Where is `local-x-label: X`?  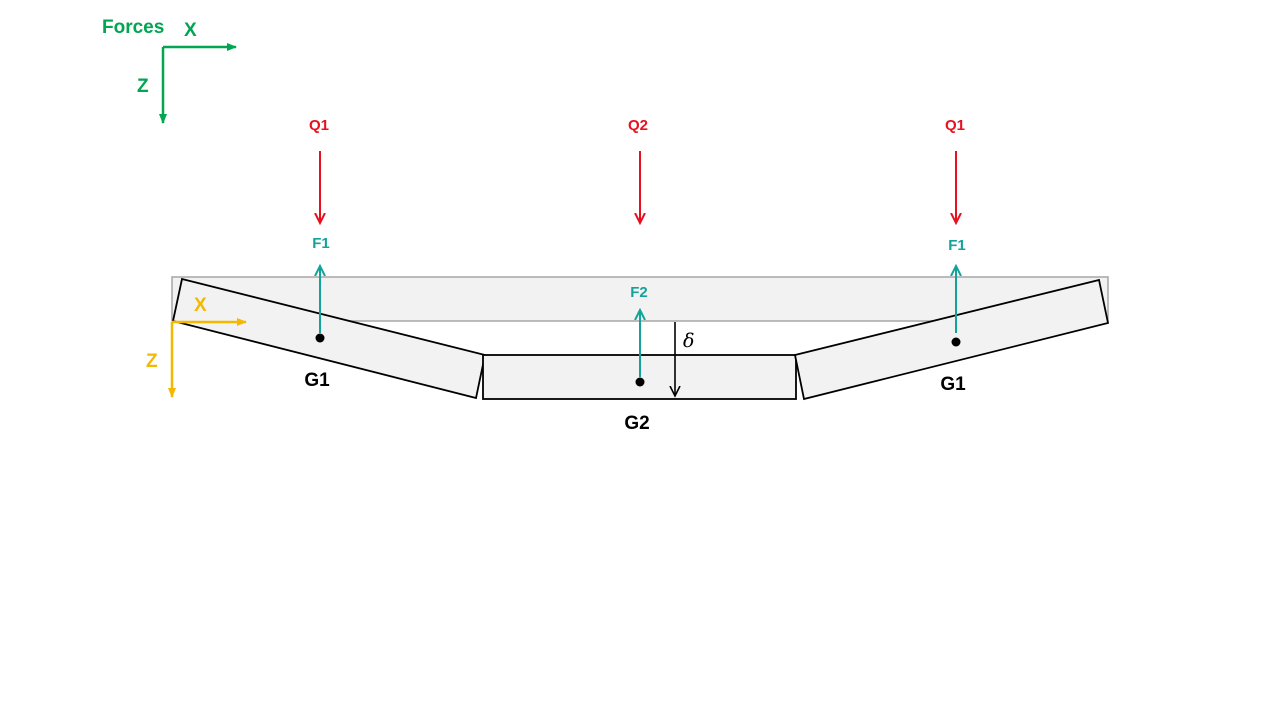 local-x-label: X is located at coordinates (200, 305).